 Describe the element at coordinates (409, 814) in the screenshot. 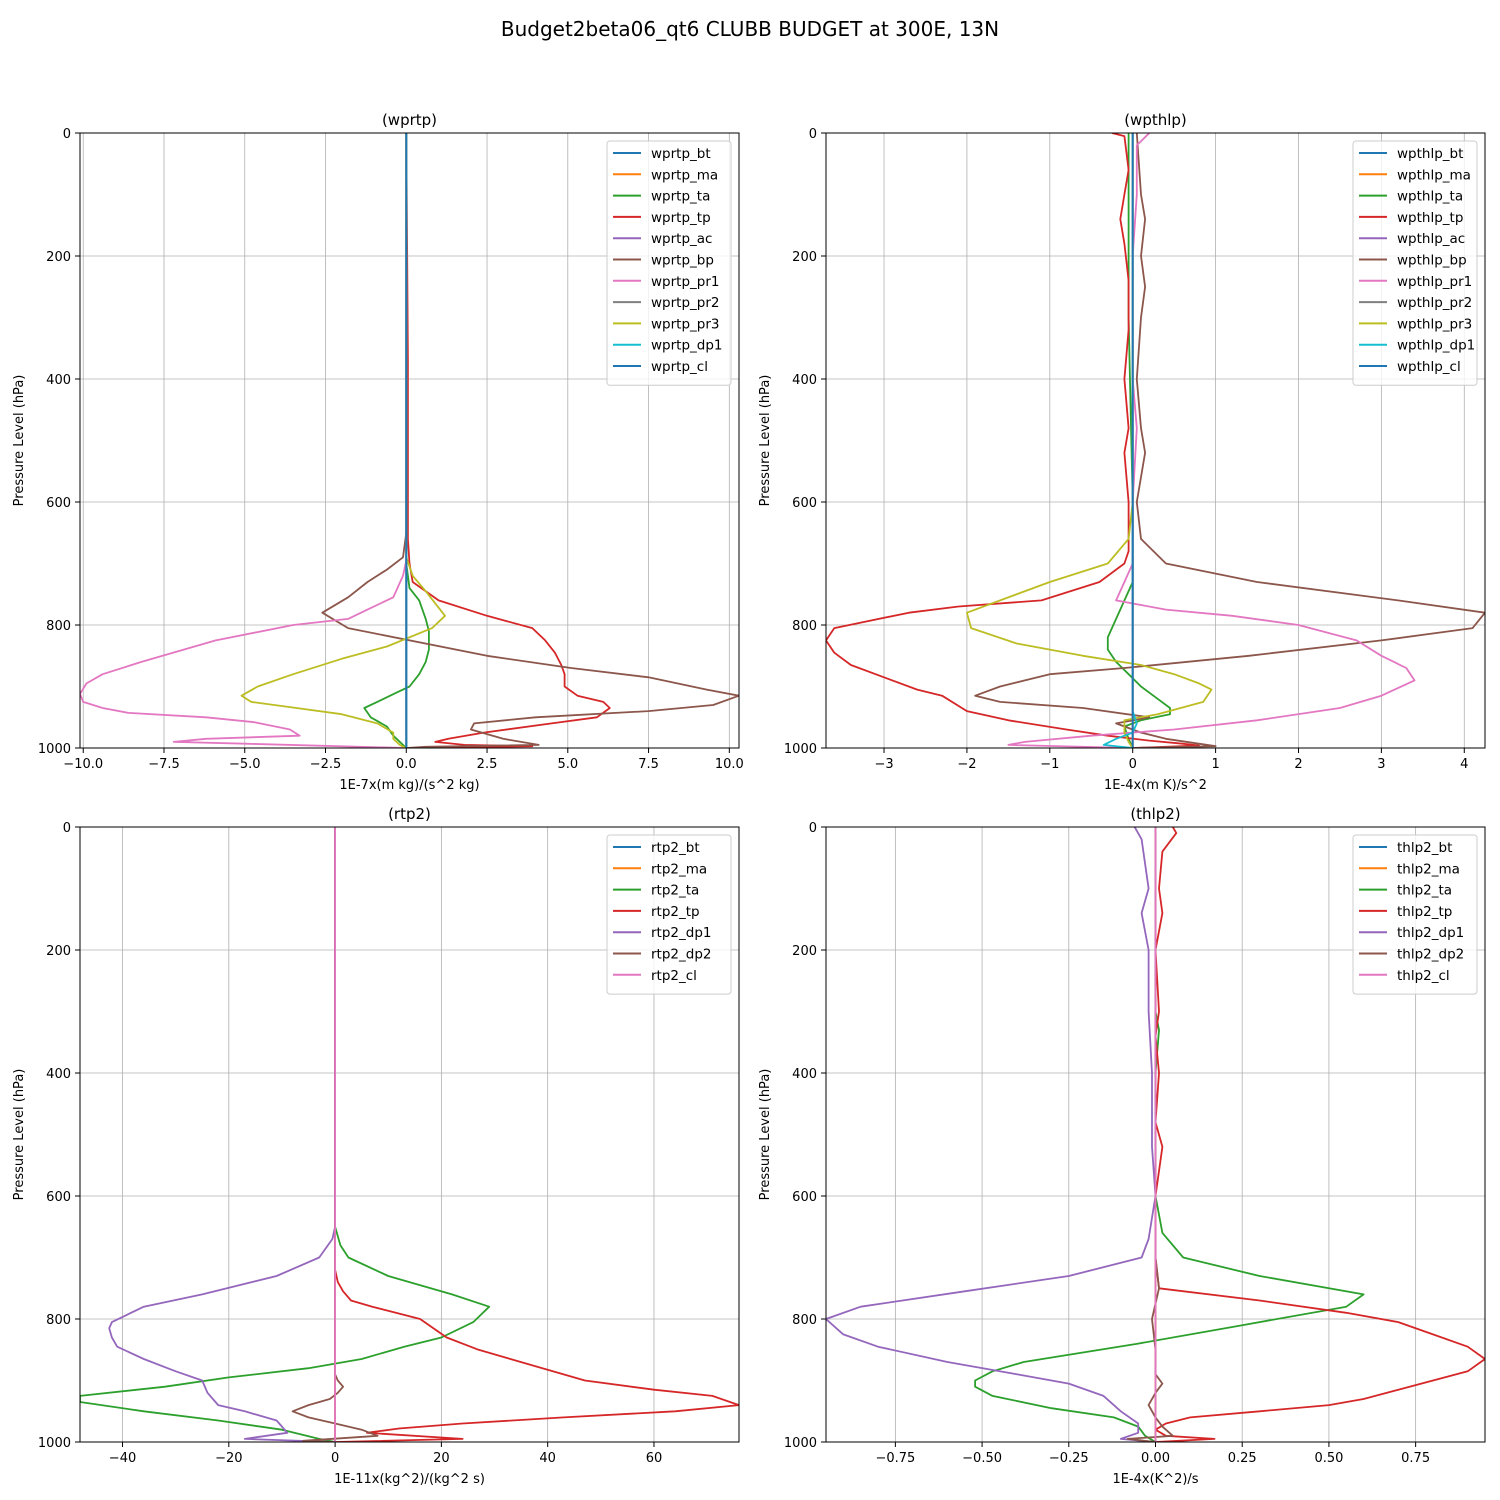

I see `subplot-title: (rtp2)` at that location.